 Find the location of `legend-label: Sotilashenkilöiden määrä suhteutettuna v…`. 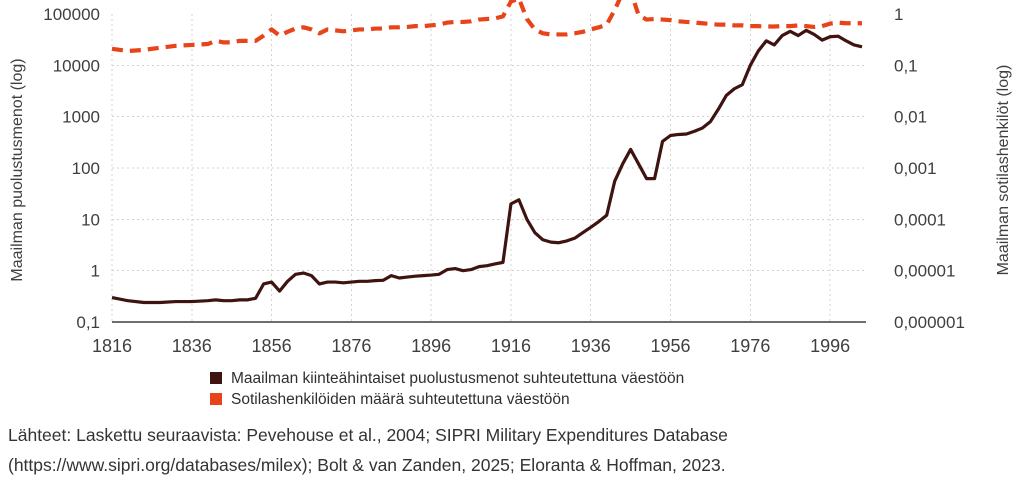

legend-label: Sotilashenkilöiden määrä suhteutettuna v… is located at coordinates (400, 399).